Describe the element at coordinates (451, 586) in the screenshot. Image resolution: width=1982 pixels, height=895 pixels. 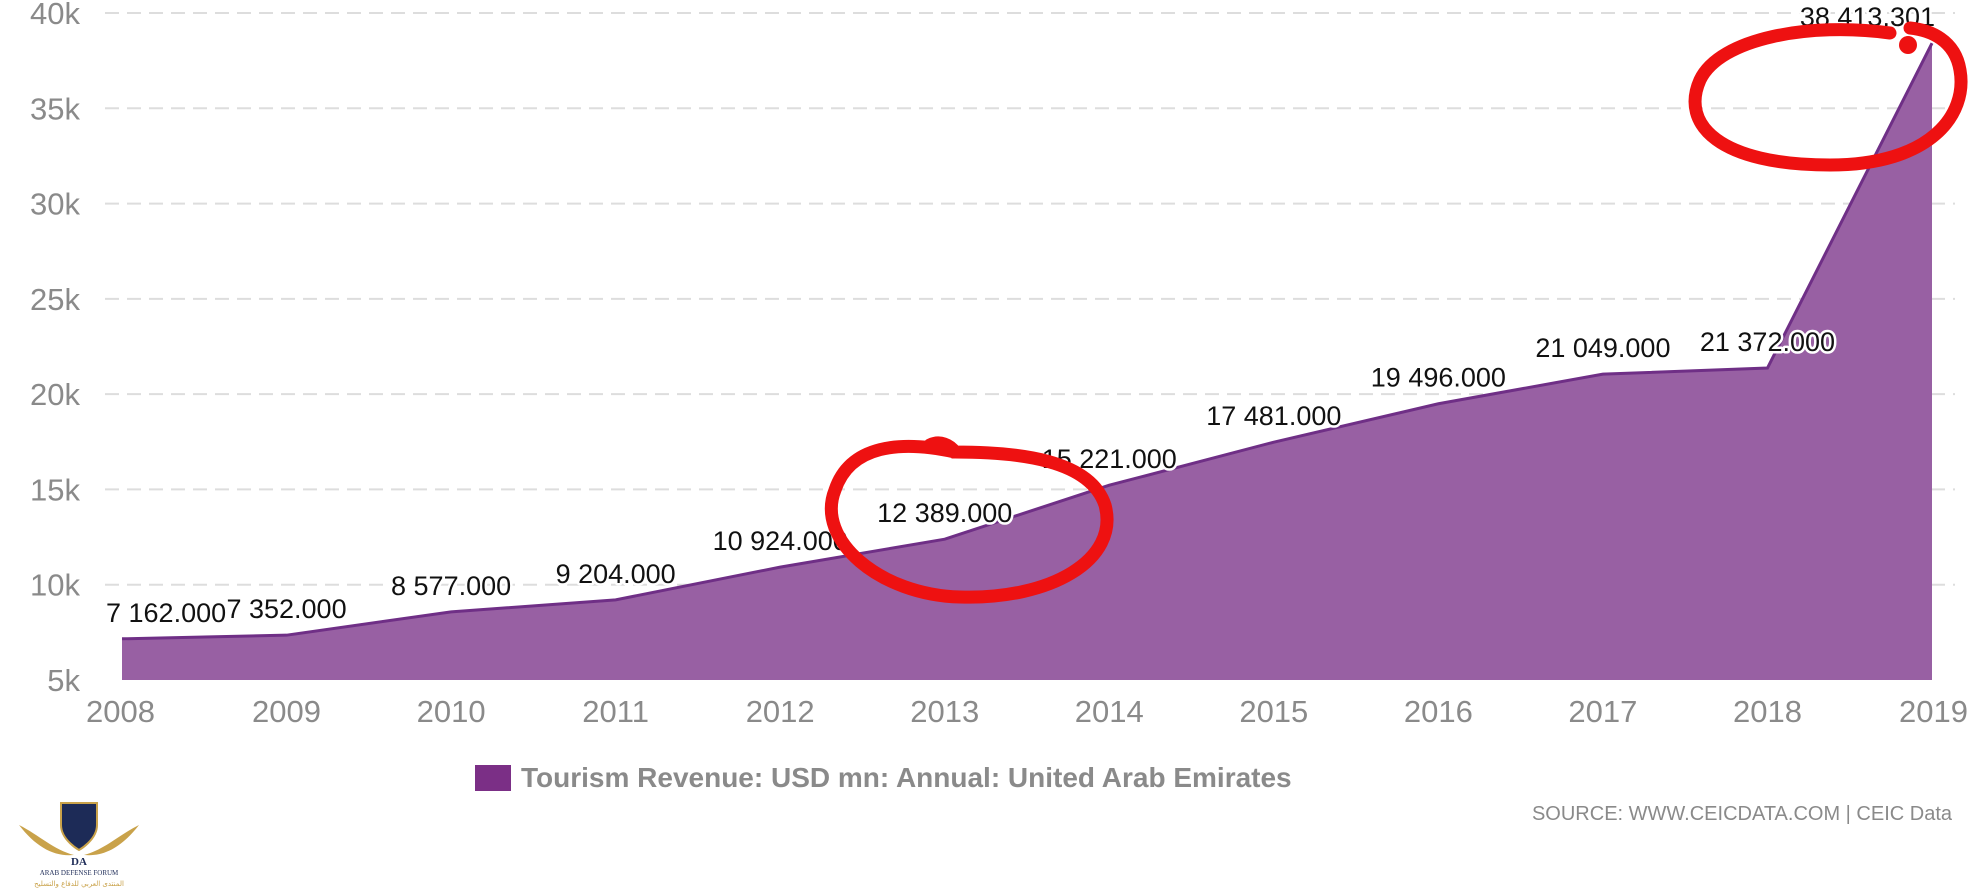
I see `data-label-2010: 8 577.000` at that location.